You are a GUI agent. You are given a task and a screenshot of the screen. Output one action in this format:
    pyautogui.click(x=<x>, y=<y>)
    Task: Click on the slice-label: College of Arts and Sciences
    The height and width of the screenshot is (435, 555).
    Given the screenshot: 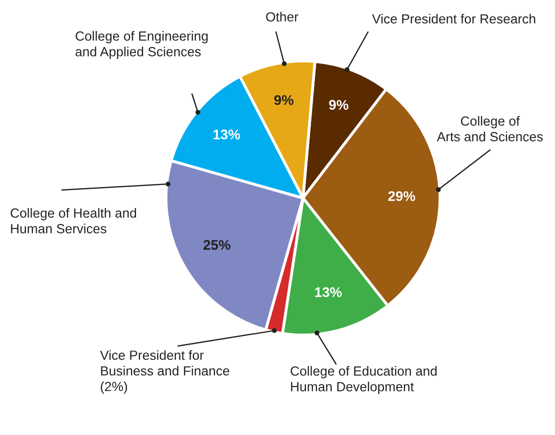 What is the action you would take?
    pyautogui.click(x=489, y=129)
    